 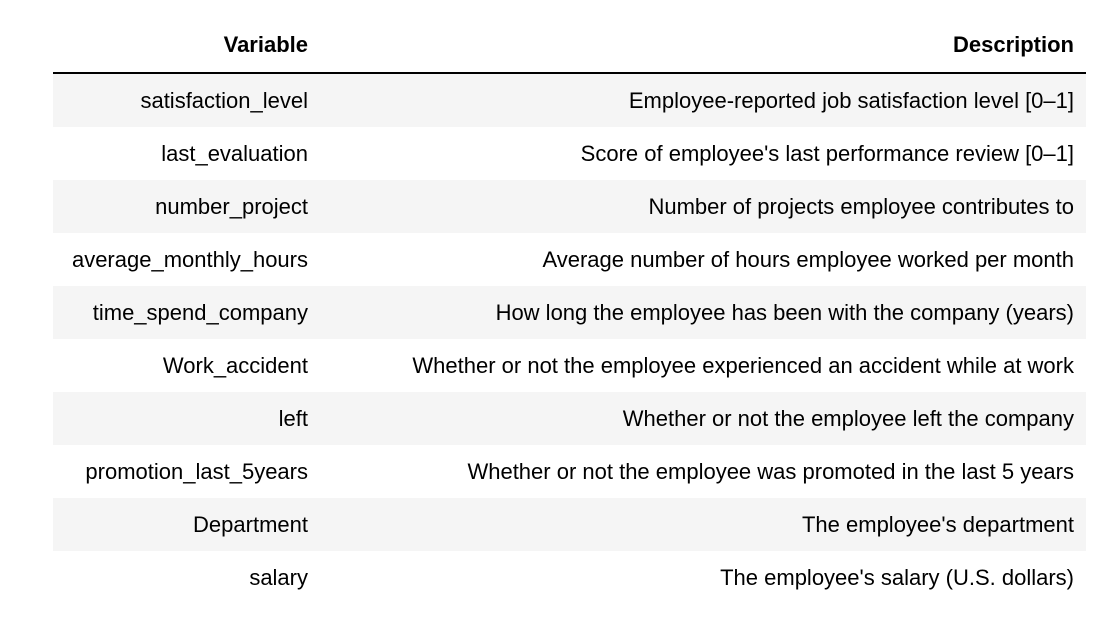 I want to click on header-description: Description, so click(x=703, y=46).